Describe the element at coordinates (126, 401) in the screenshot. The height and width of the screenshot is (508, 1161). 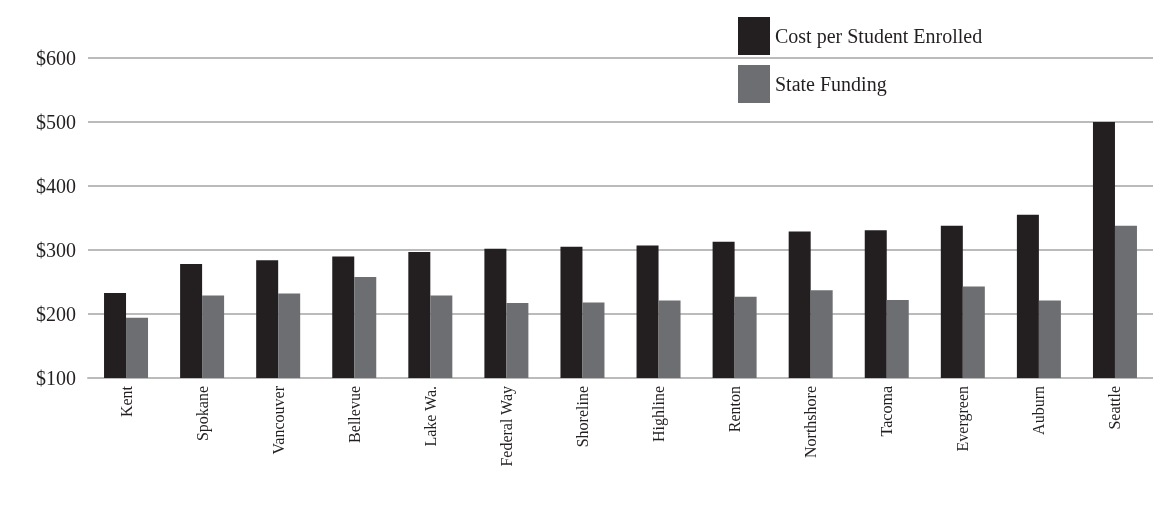
I see `x-tick-label: Kent` at that location.